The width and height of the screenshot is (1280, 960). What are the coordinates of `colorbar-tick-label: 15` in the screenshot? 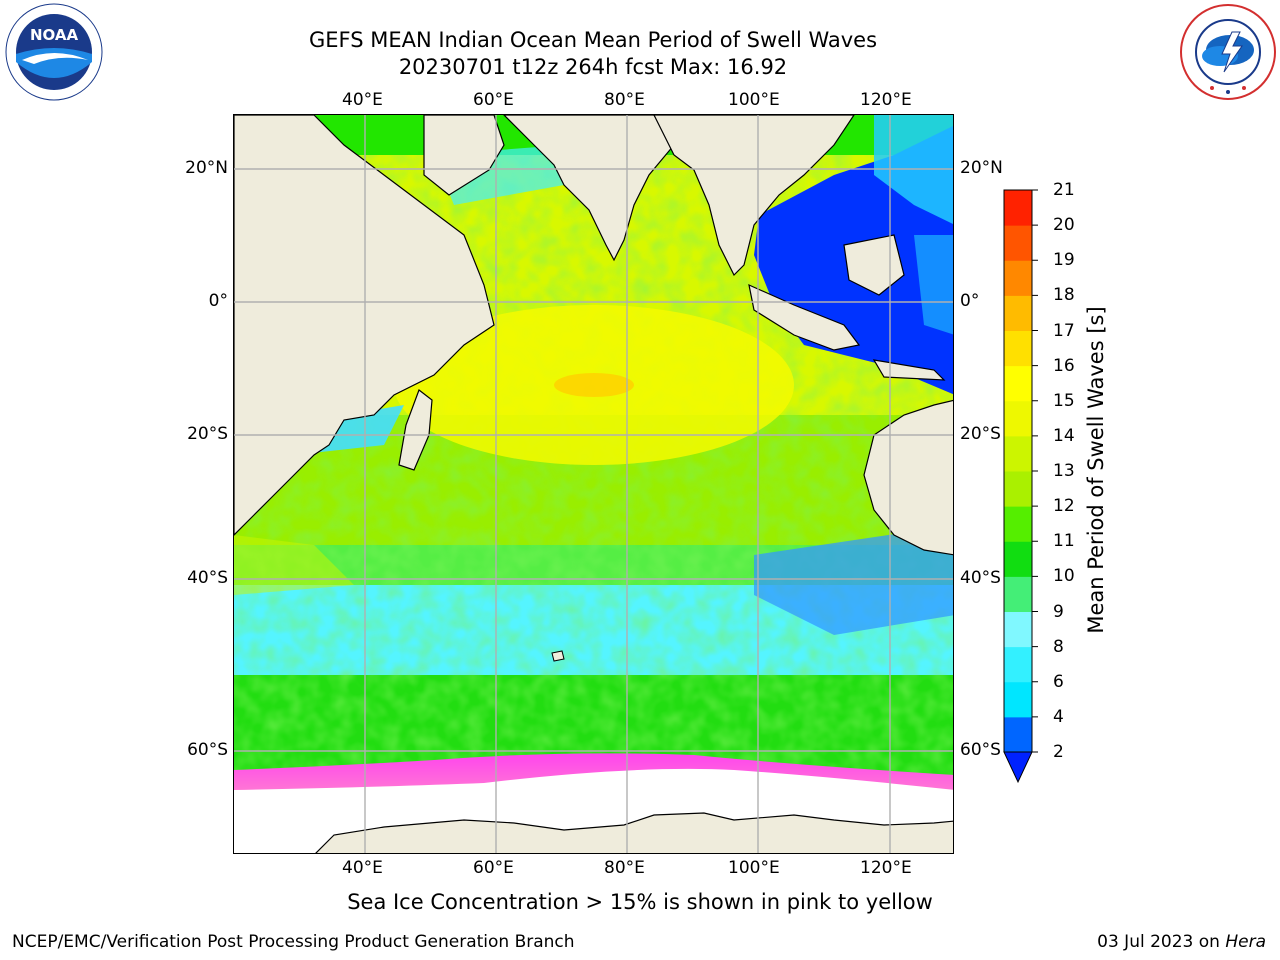 It's located at (1064, 400).